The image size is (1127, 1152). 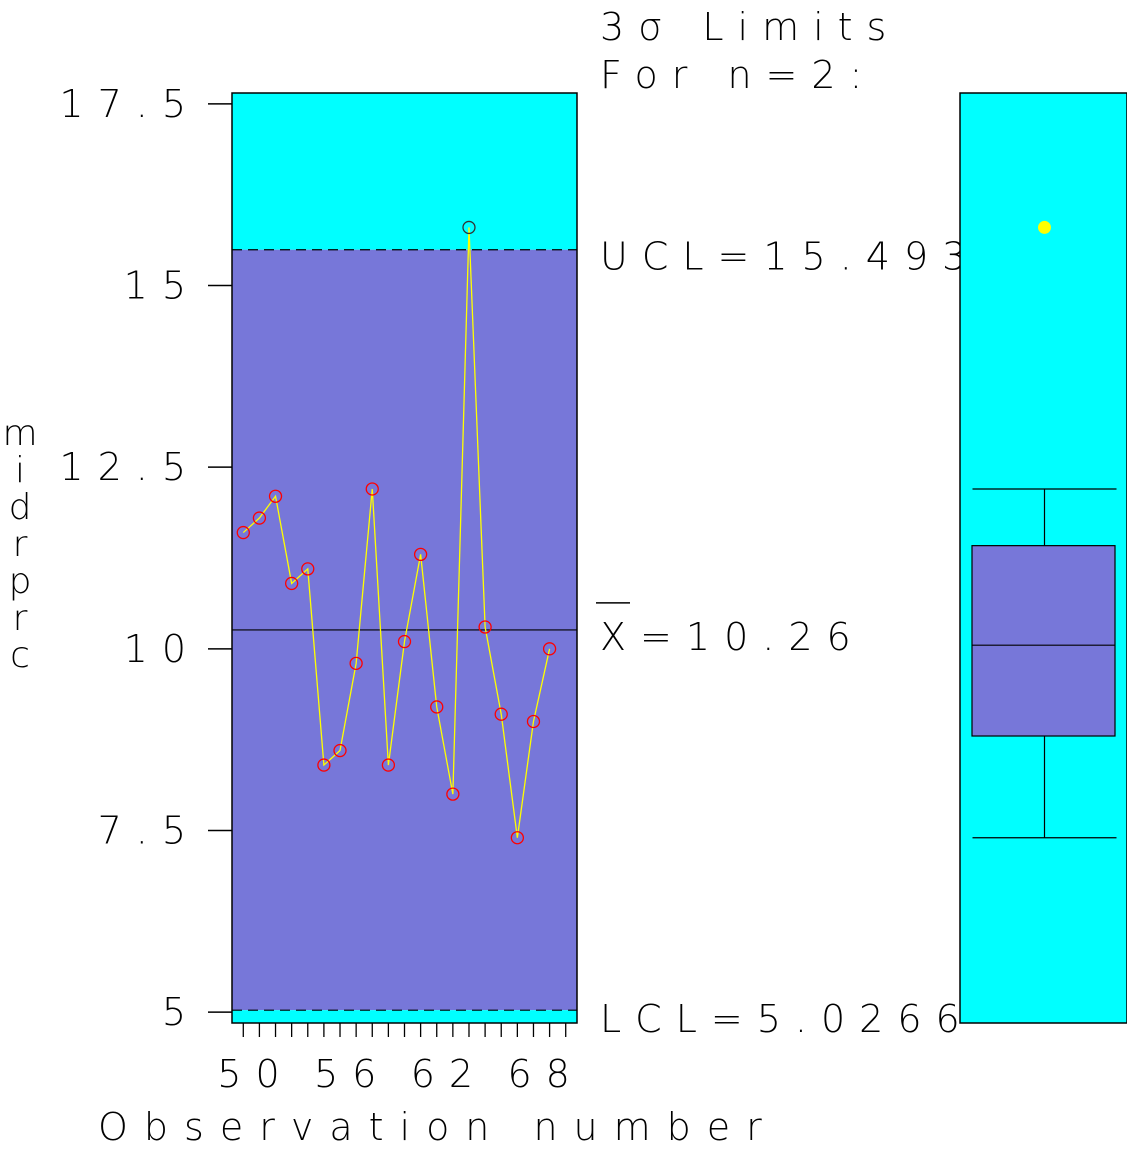 What do you see at coordinates (149, 830) in the screenshot?
I see `y-tick-label: 7.5` at bounding box center [149, 830].